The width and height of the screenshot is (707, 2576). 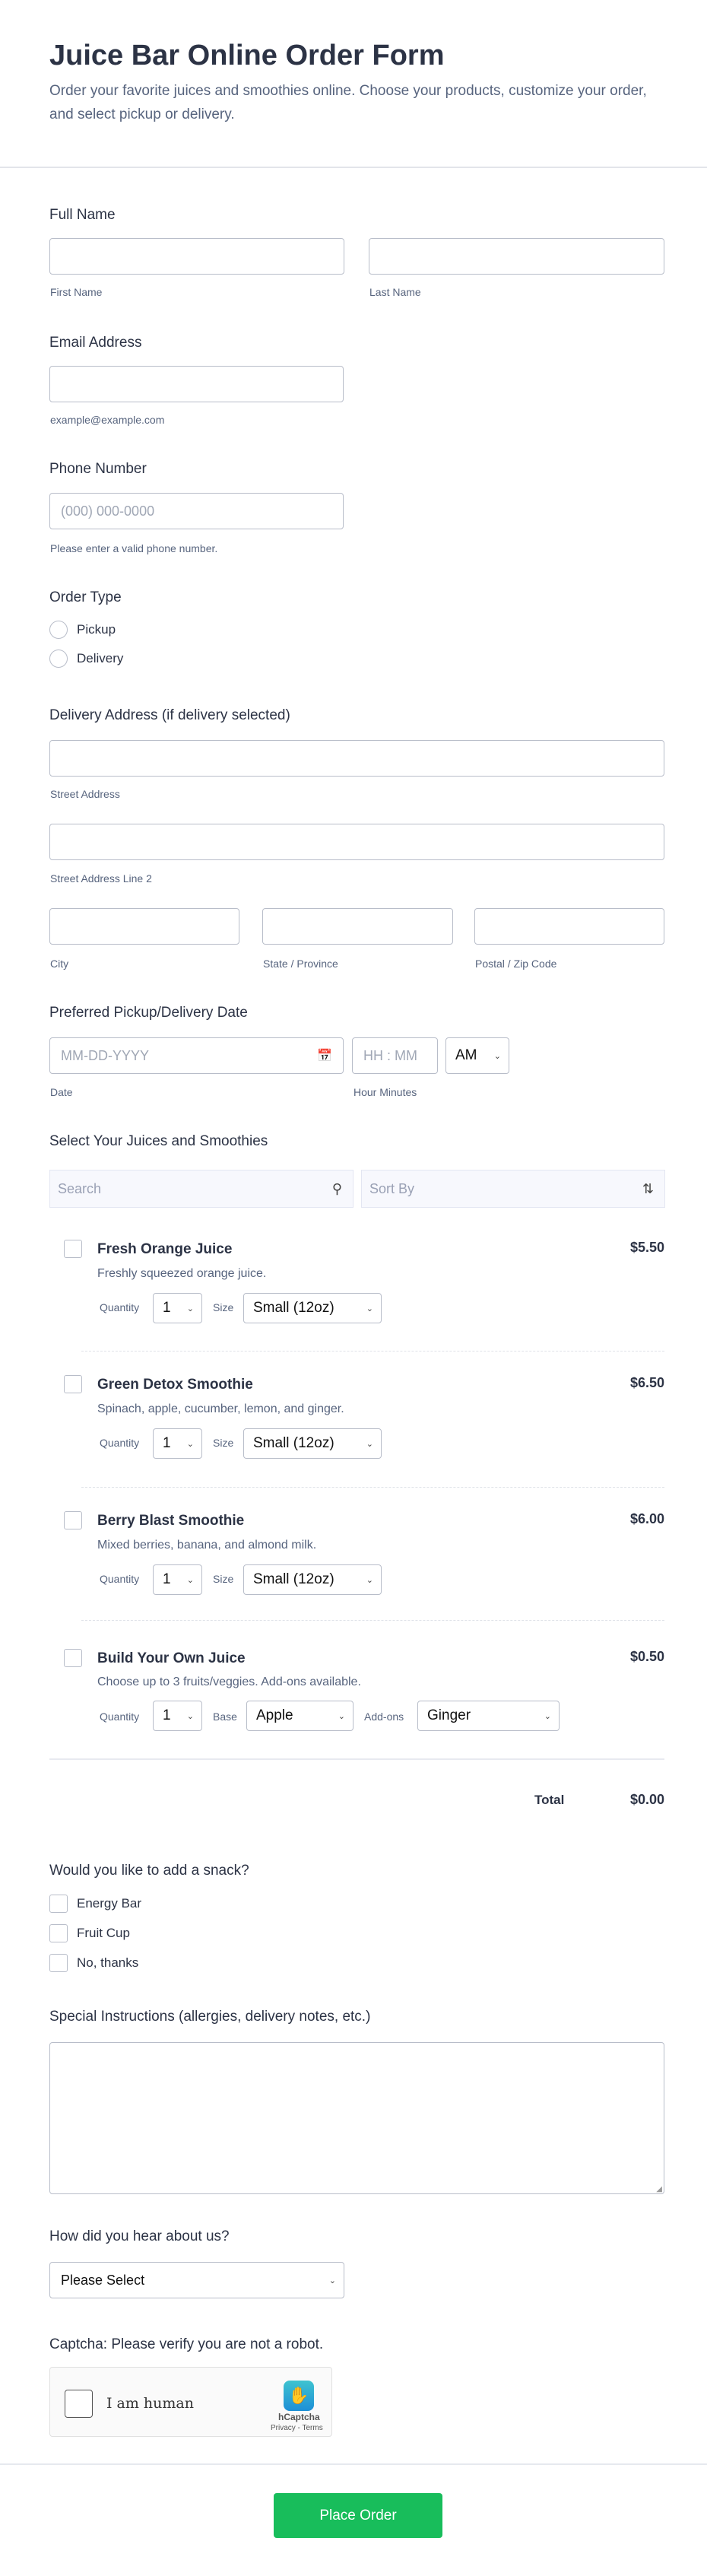 I want to click on product-search-input: Search ⚲, so click(x=201, y=1189).